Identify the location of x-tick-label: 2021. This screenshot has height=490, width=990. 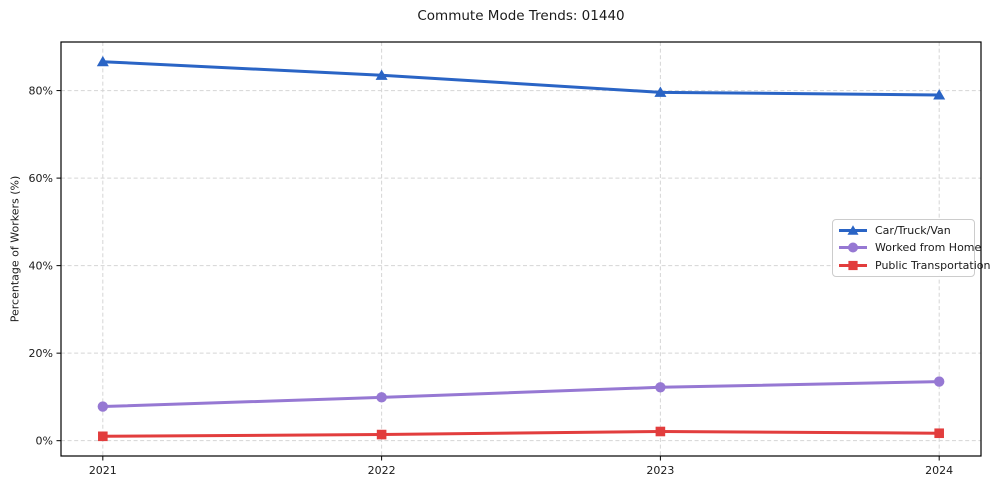
(103, 470).